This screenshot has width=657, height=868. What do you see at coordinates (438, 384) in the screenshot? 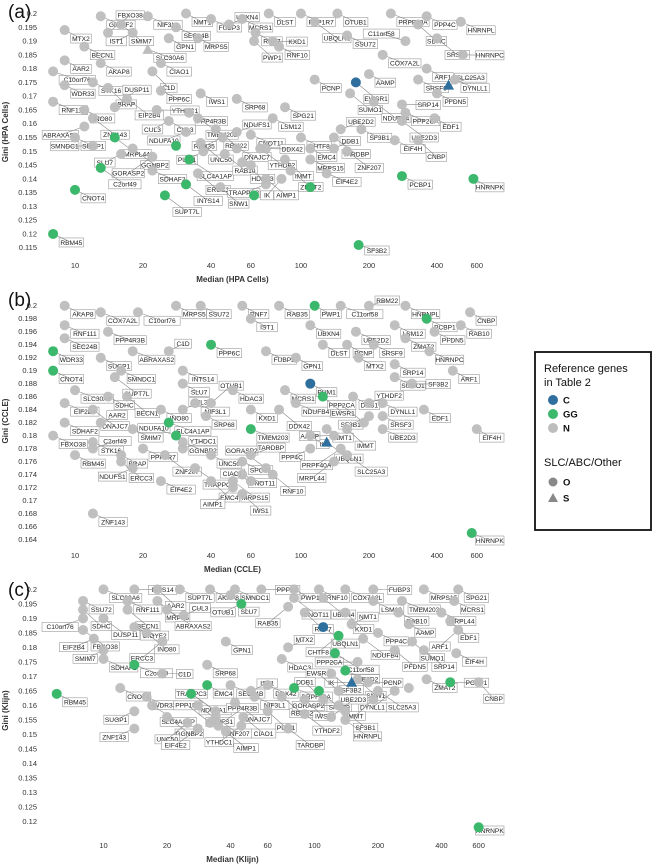
I see `gene-label-text: SF3B2` at bounding box center [438, 384].